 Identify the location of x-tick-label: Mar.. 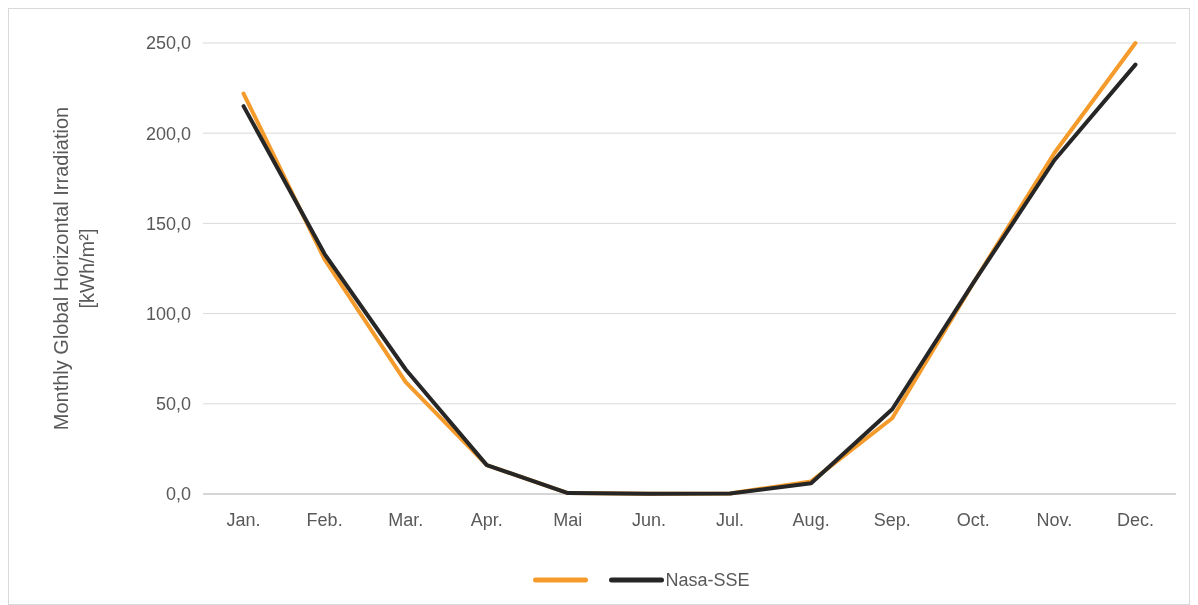
(406, 520).